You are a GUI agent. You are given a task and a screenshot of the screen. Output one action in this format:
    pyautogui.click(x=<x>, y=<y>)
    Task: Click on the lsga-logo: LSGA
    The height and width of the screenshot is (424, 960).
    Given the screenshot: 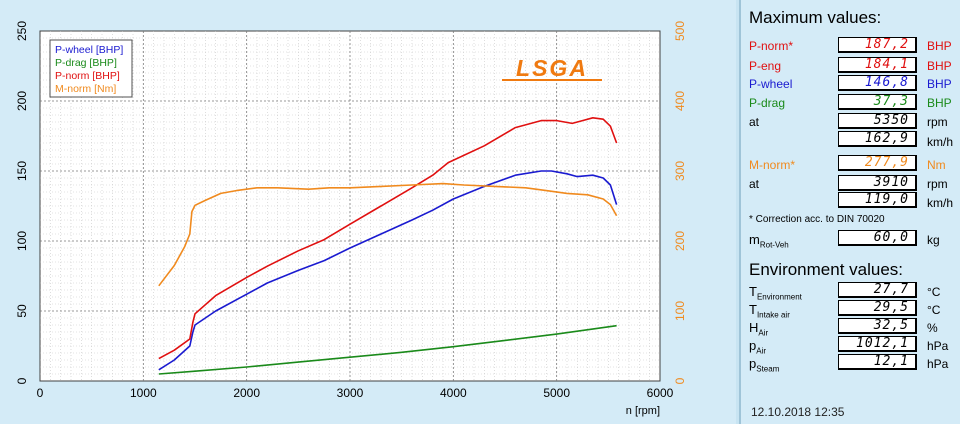 What is the action you would take?
    pyautogui.click(x=552, y=68)
    